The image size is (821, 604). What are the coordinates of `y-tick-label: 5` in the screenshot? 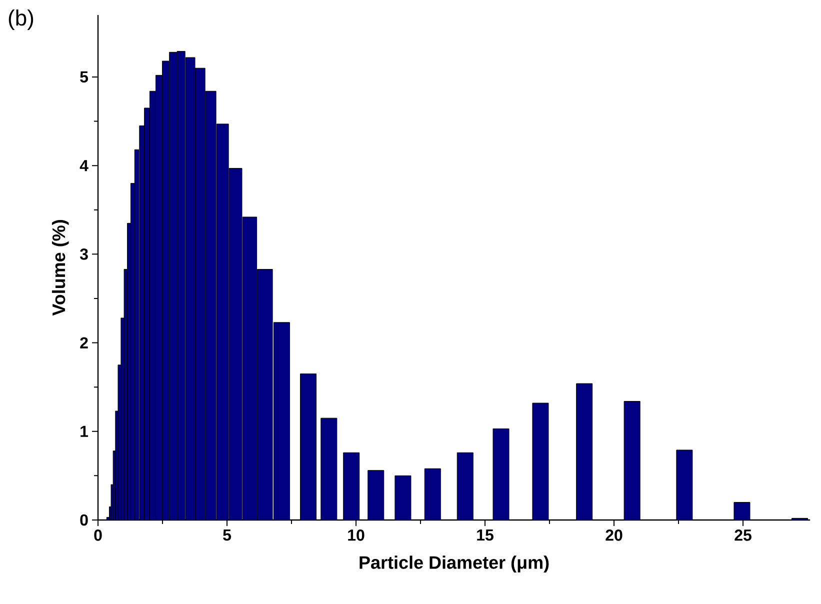 It's located at (84, 77).